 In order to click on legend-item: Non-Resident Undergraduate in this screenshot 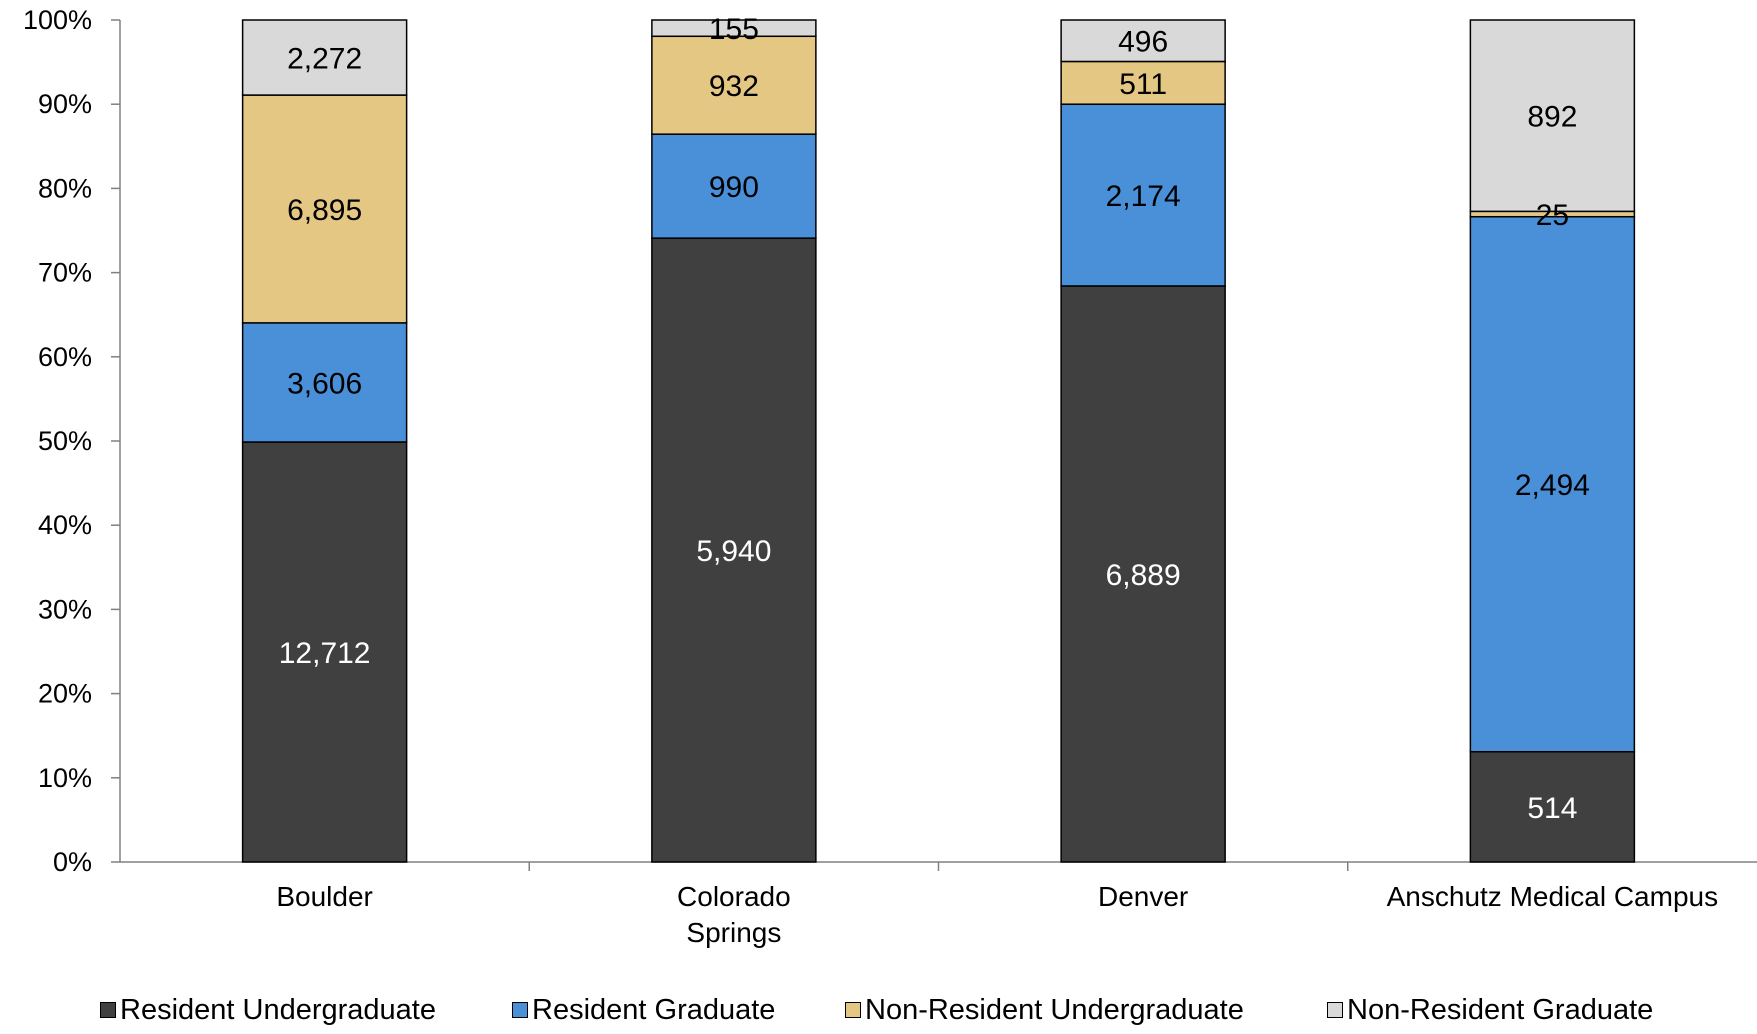, I will do `click(1044, 1010)`.